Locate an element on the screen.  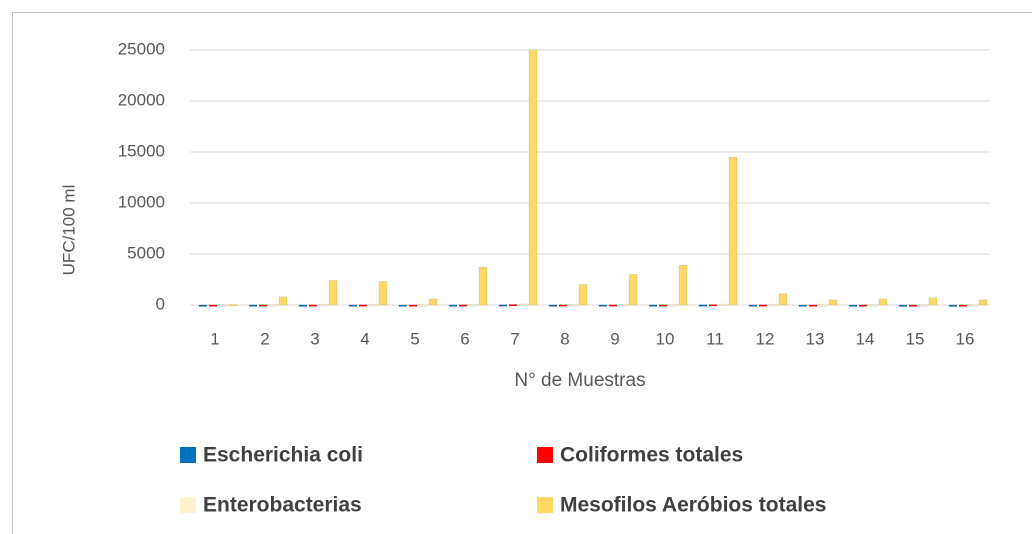
y-tick-label: 20000 is located at coordinates (141, 99).